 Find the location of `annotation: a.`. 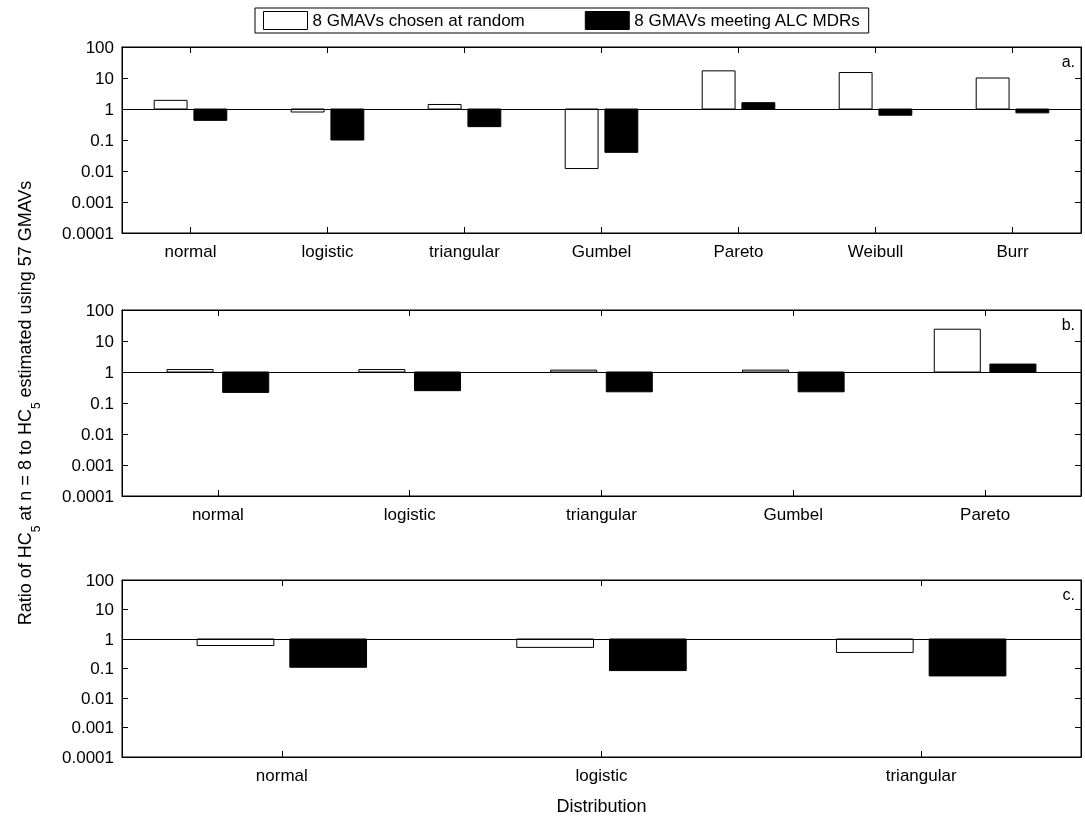

annotation: a. is located at coordinates (1068, 61).